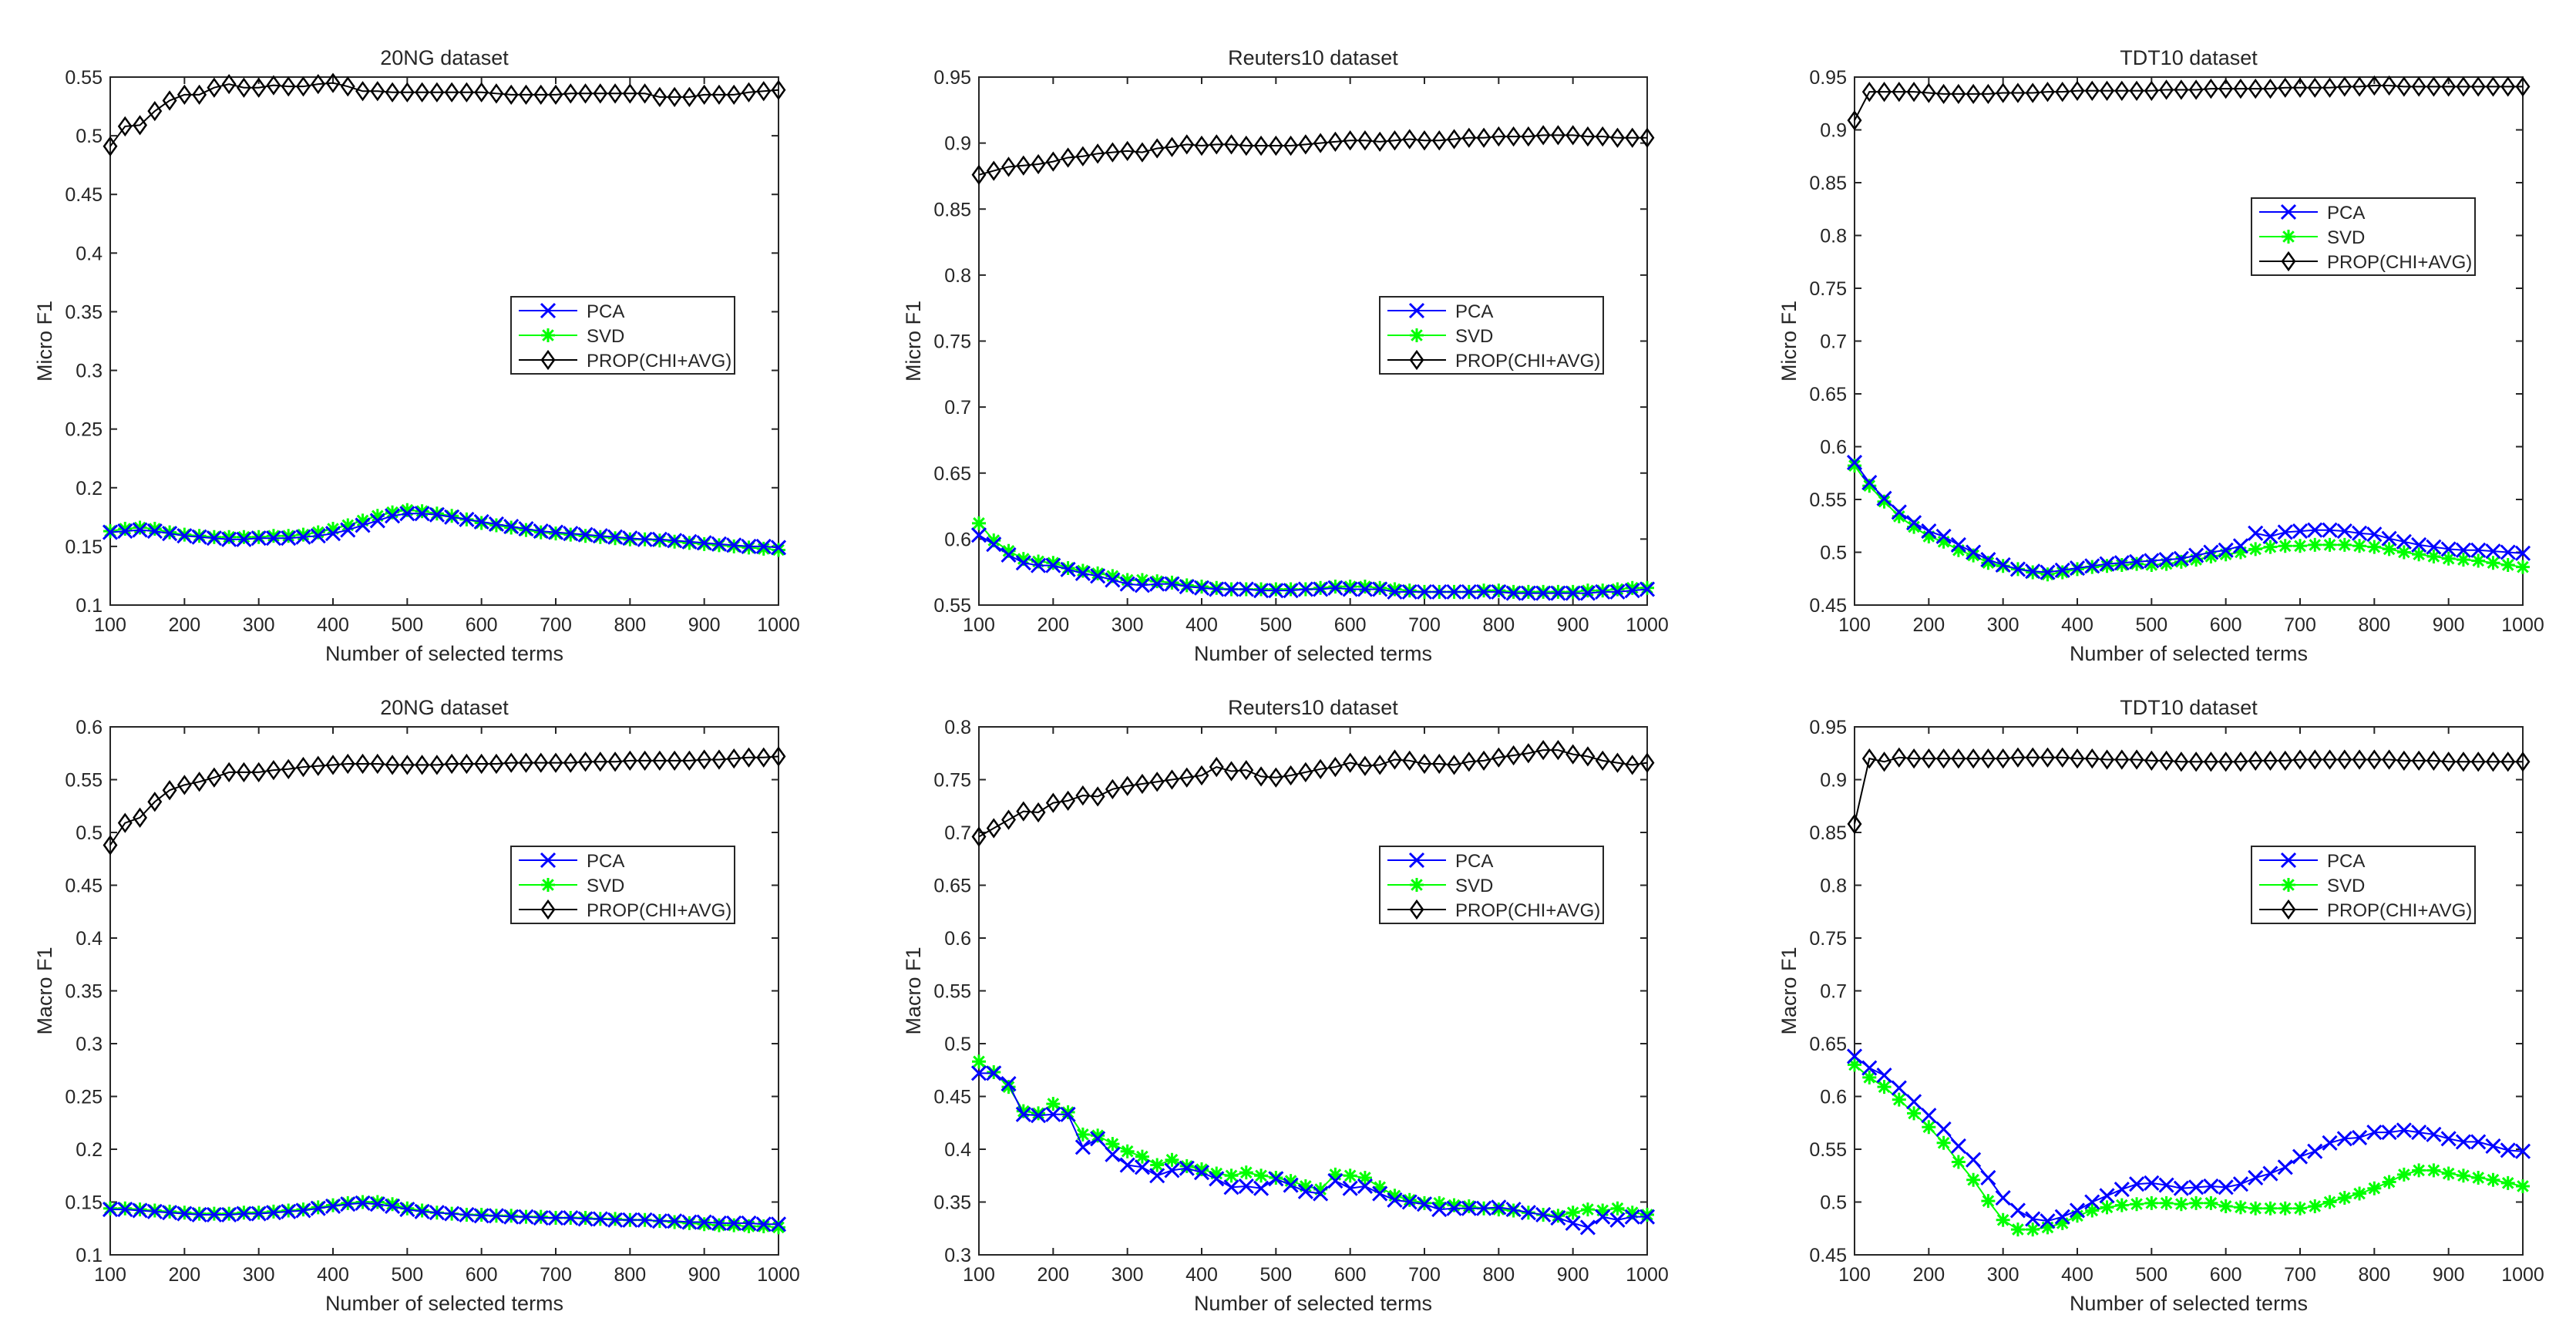 The width and height of the screenshot is (2576, 1335). What do you see at coordinates (704, 1275) in the screenshot?
I see `x-tick-label: 900` at bounding box center [704, 1275].